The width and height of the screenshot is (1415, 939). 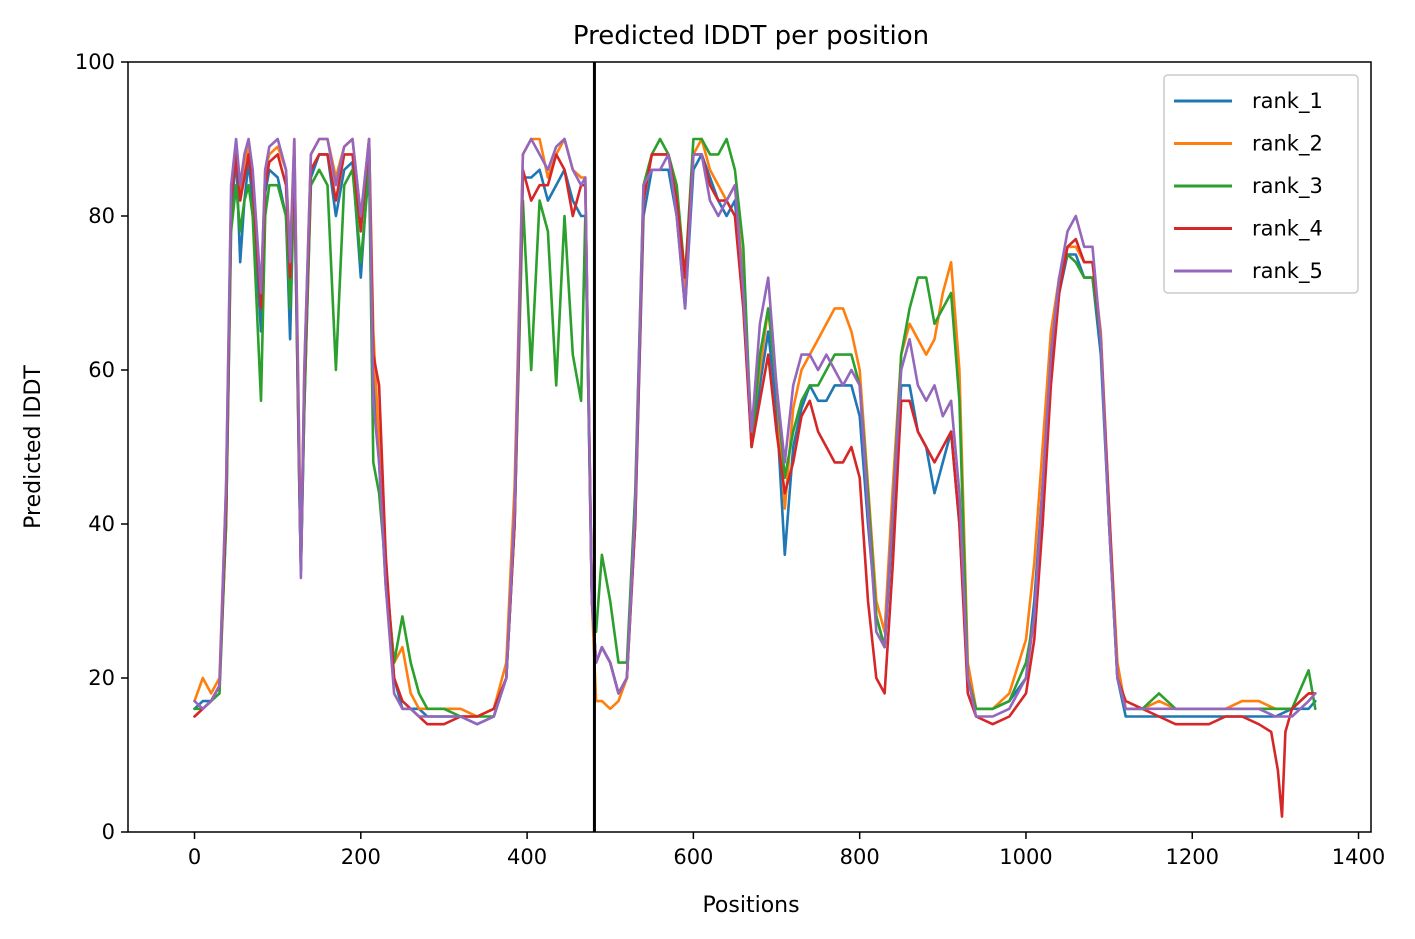 I want to click on x-tick-label: 200, so click(x=361, y=857).